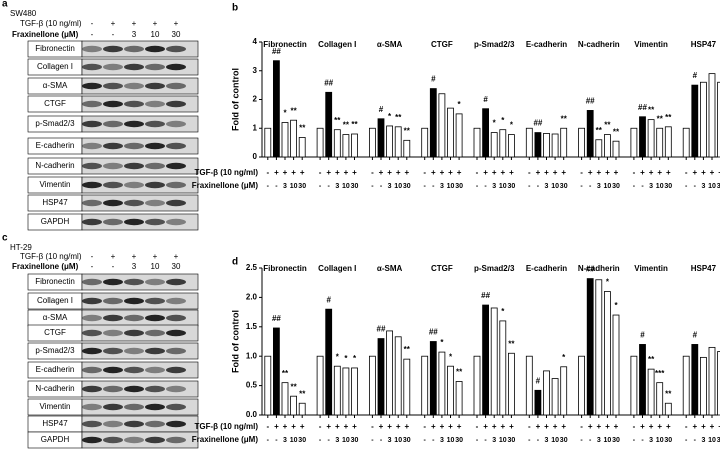 This screenshot has width=720, height=449. Describe the element at coordinates (337, 44) in the screenshot. I see `group-label: Collagen I` at that location.